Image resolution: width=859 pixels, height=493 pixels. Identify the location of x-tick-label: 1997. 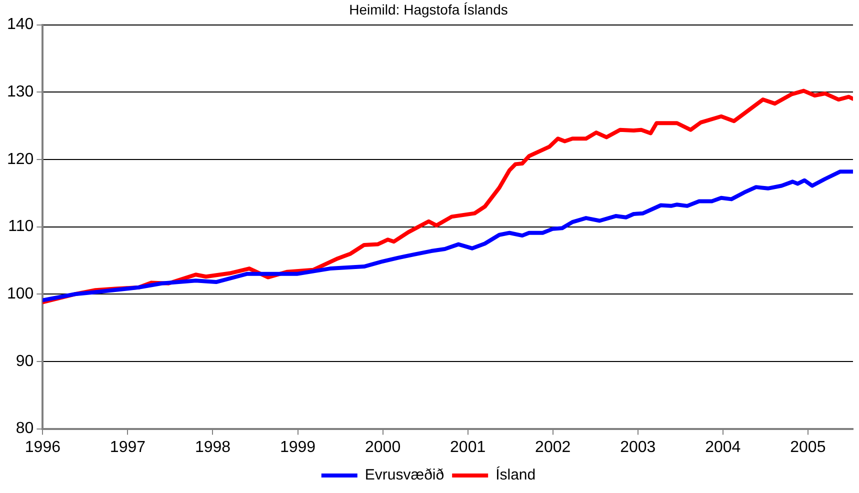
(128, 447).